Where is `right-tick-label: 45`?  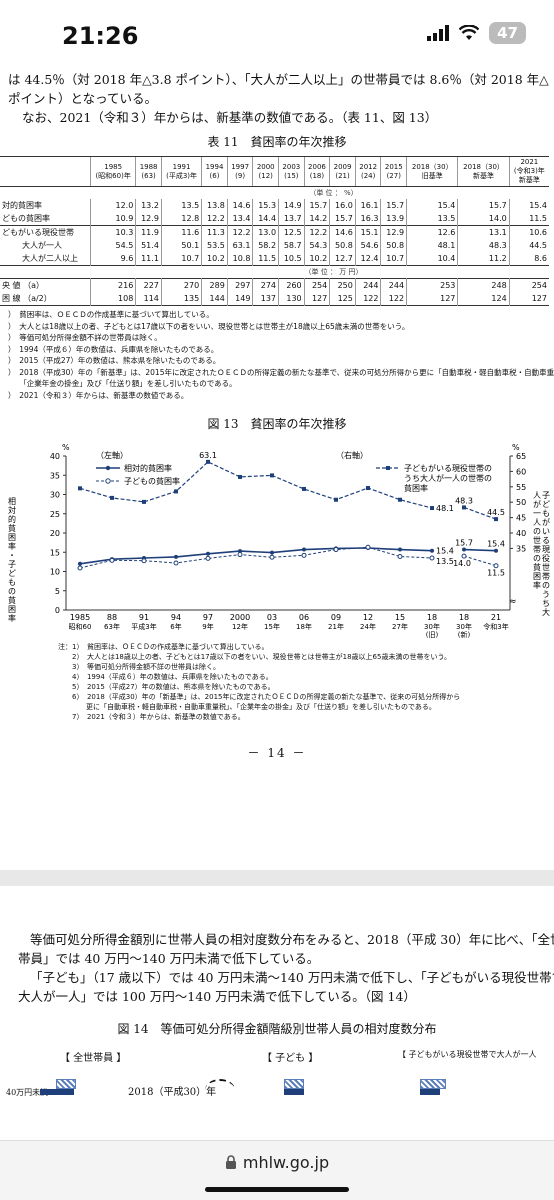
right-tick-label: 45 is located at coordinates (521, 518).